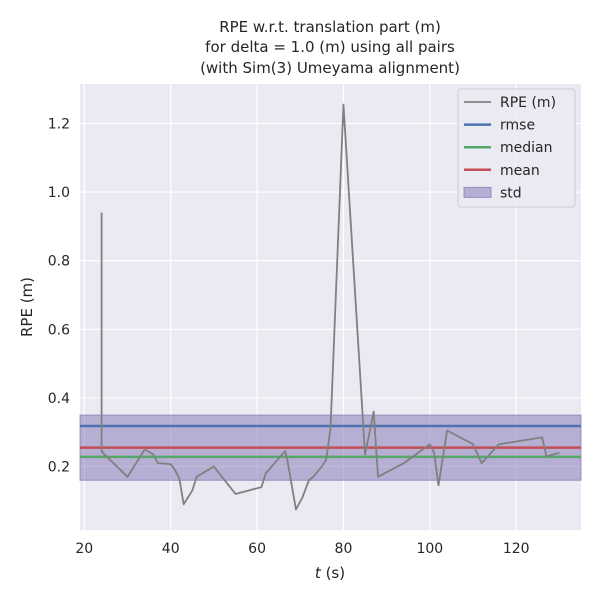 This screenshot has height=600, width=600. Describe the element at coordinates (171, 549) in the screenshot. I see `x-tick-label-1: 40` at that location.